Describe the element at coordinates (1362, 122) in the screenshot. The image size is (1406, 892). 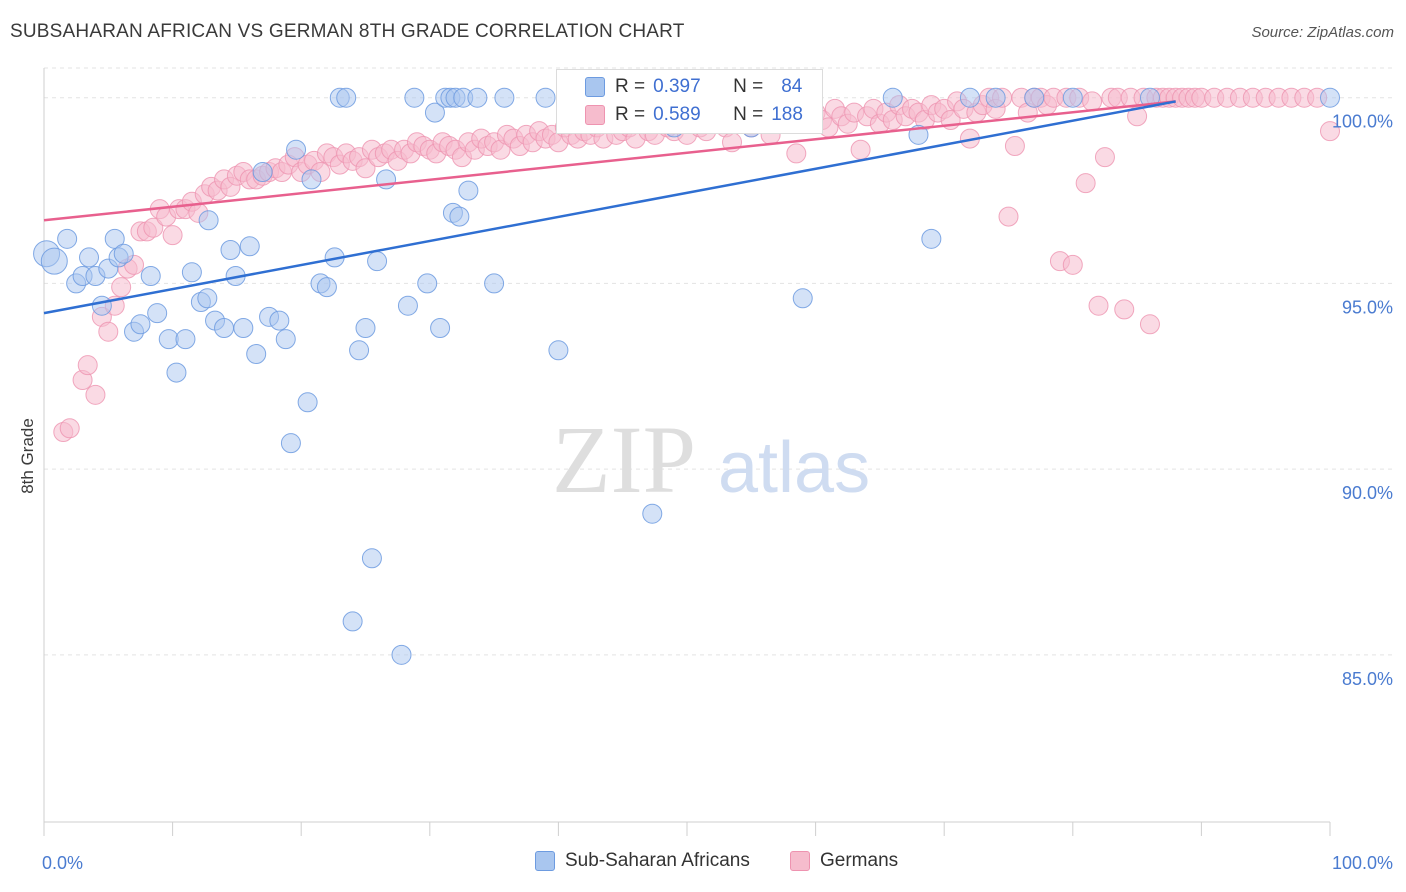
I see `y-tick-label: 100.0%` at that location.